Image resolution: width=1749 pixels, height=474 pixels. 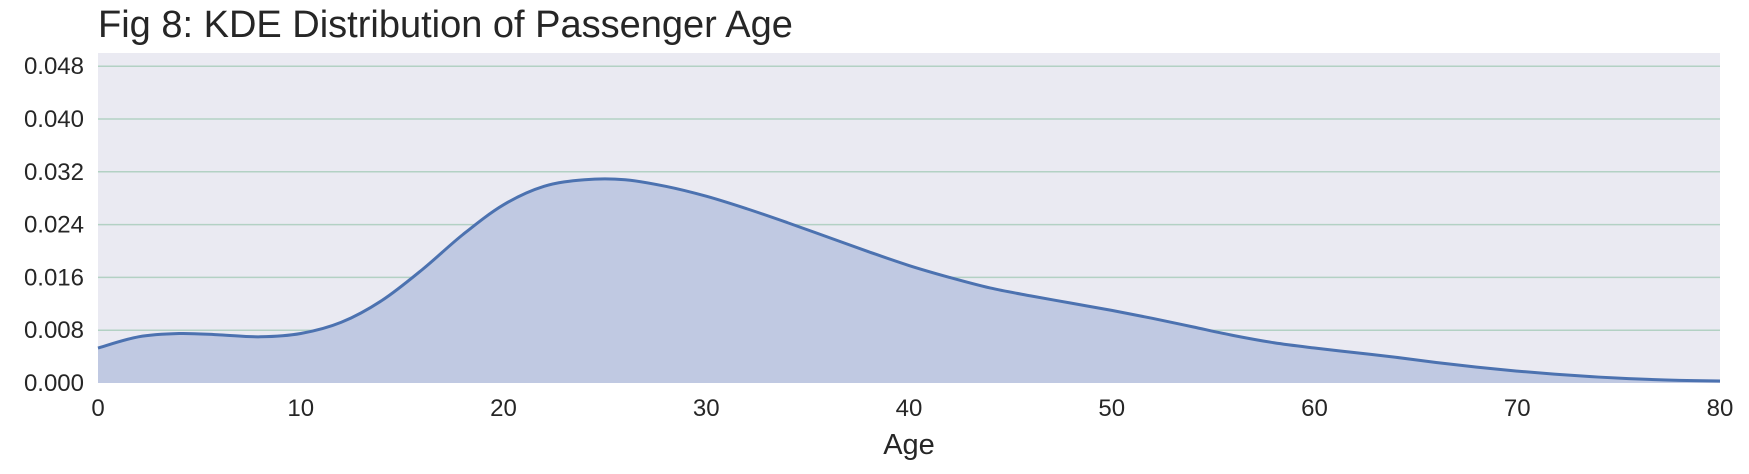 I want to click on x-tick-label: 80, so click(x=1720, y=408).